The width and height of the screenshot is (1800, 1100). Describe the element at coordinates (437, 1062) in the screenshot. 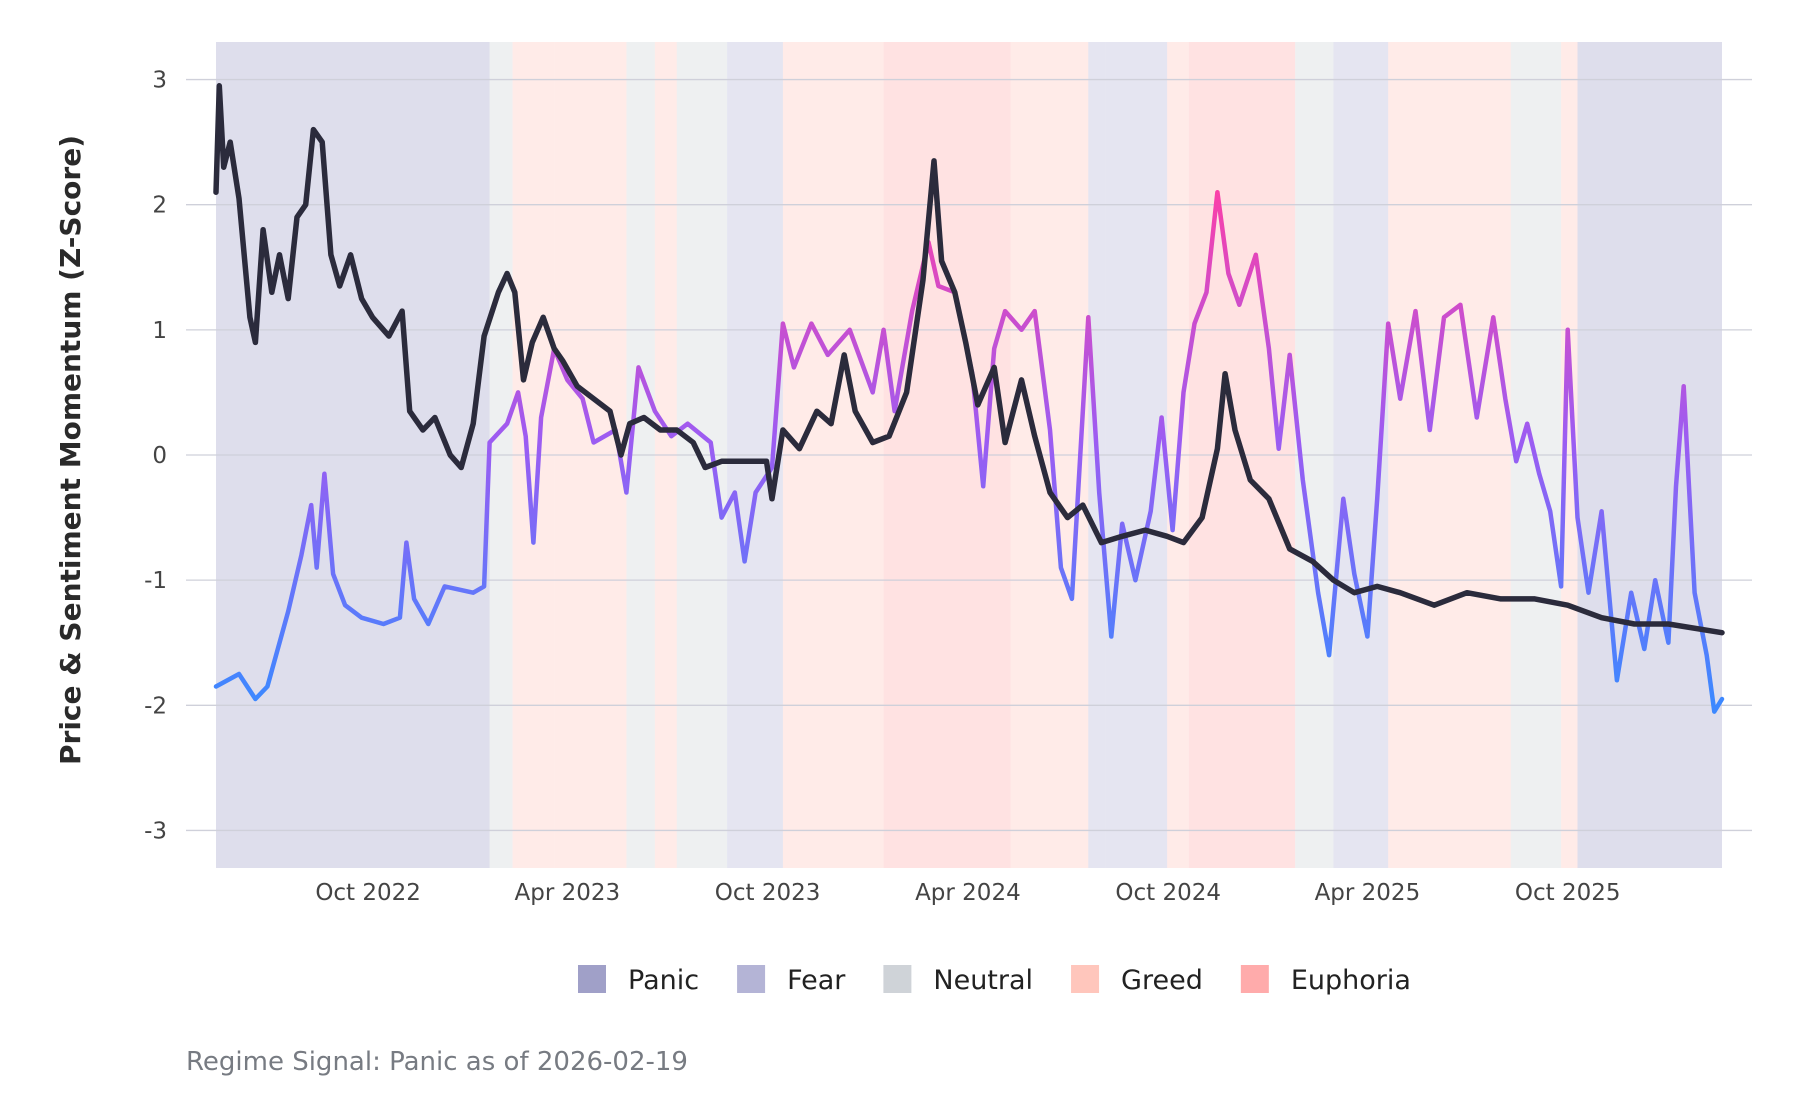

I see `regime-signal-caption: Regime Signal: Panic as of 2026-02-19` at that location.